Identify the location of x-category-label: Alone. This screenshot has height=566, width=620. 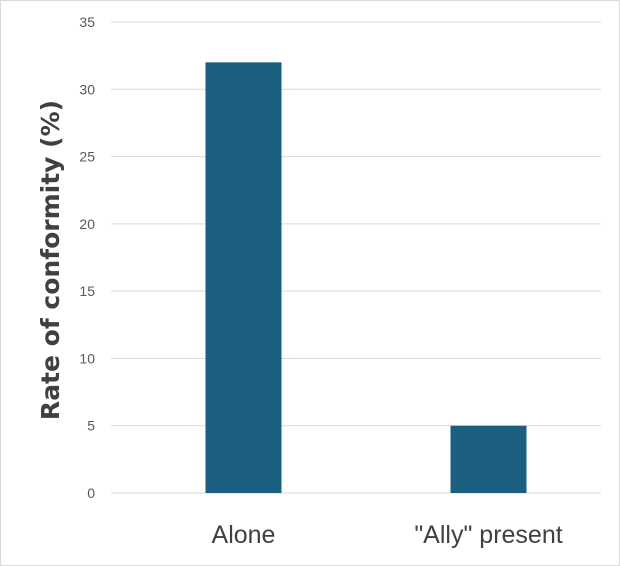
(244, 535).